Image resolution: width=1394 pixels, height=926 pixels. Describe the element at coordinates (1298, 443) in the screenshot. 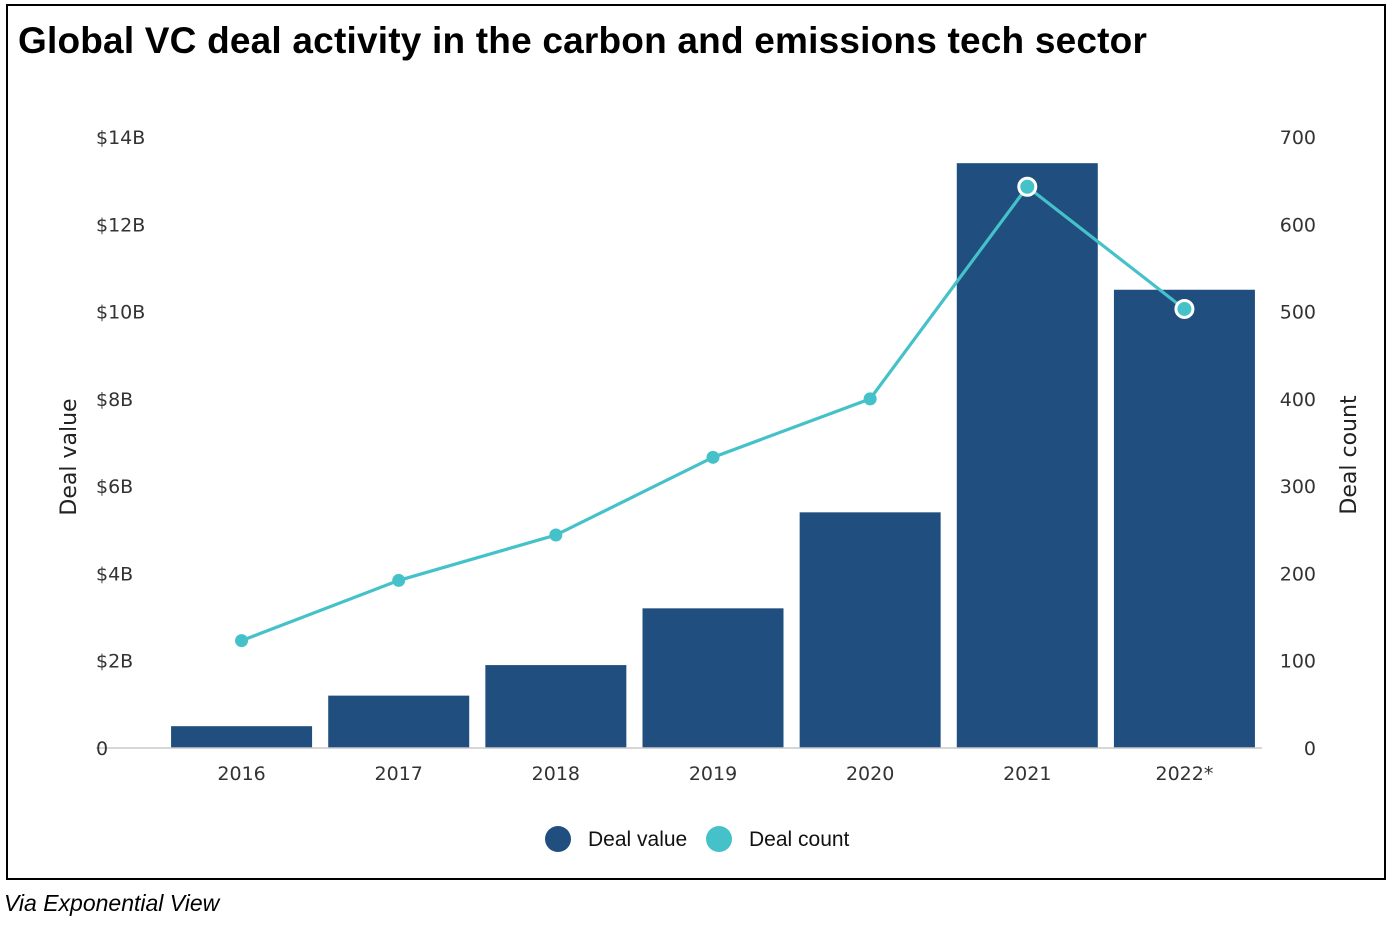

I see `right-axis-ticks: 0 100 200 300 400 500 600 700` at that location.